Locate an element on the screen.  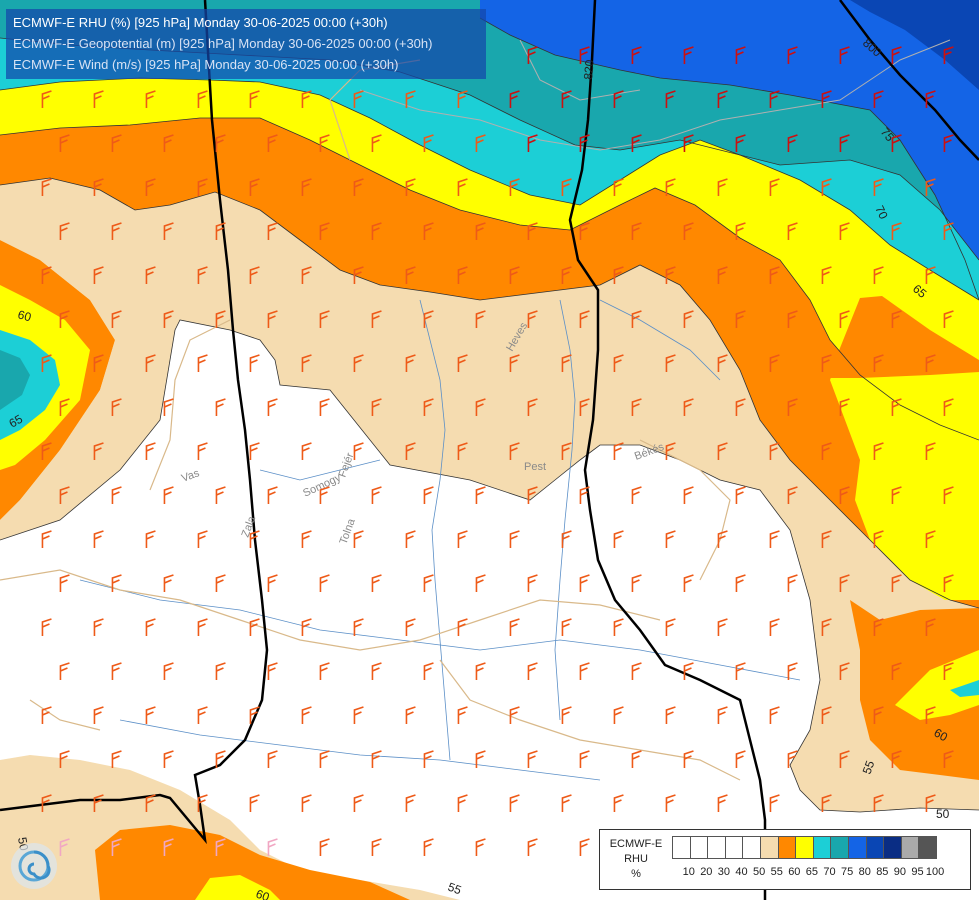
legend-tick-label: 60 is located at coordinates (794, 872).